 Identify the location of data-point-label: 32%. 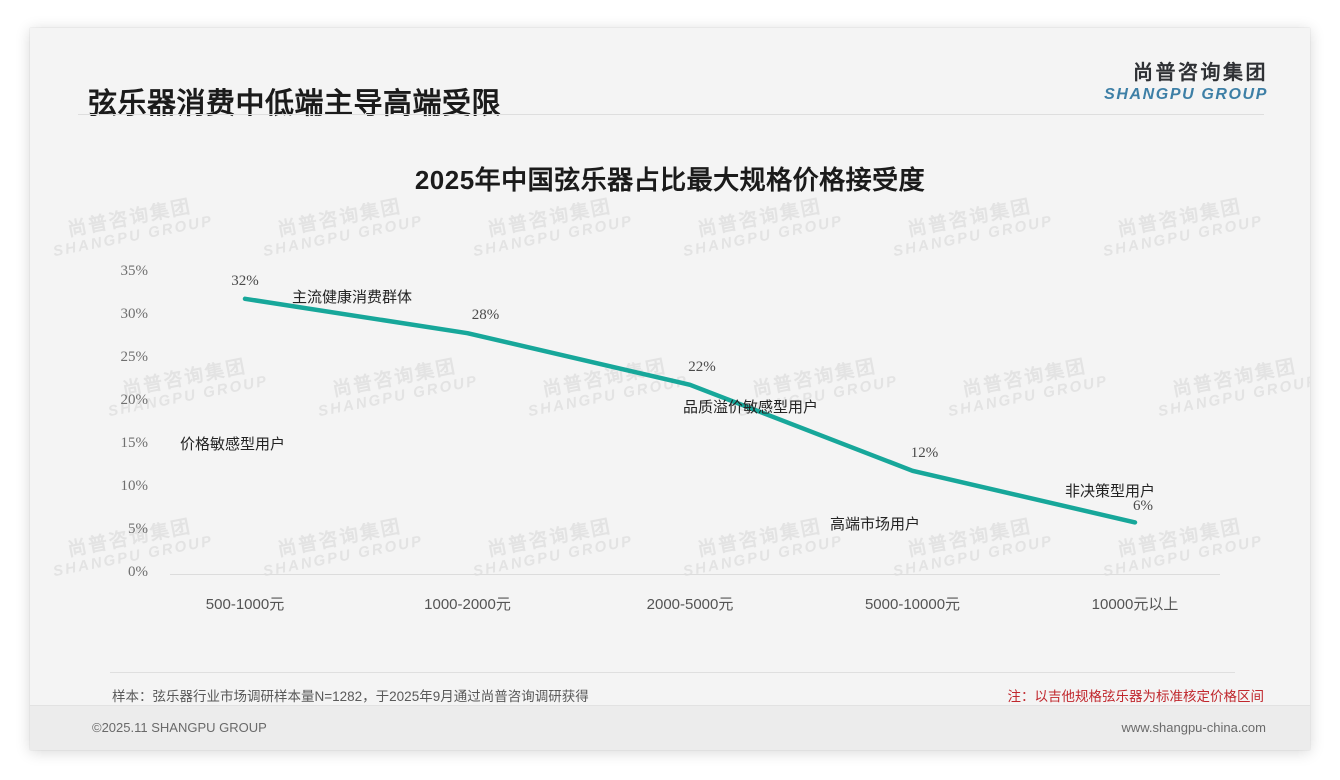
(245, 280).